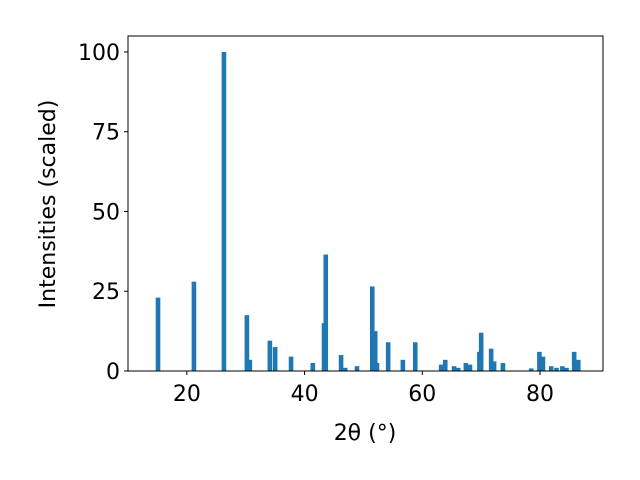 The image size is (640, 480). What do you see at coordinates (113, 372) in the screenshot?
I see `y-tick-label: 0` at bounding box center [113, 372].